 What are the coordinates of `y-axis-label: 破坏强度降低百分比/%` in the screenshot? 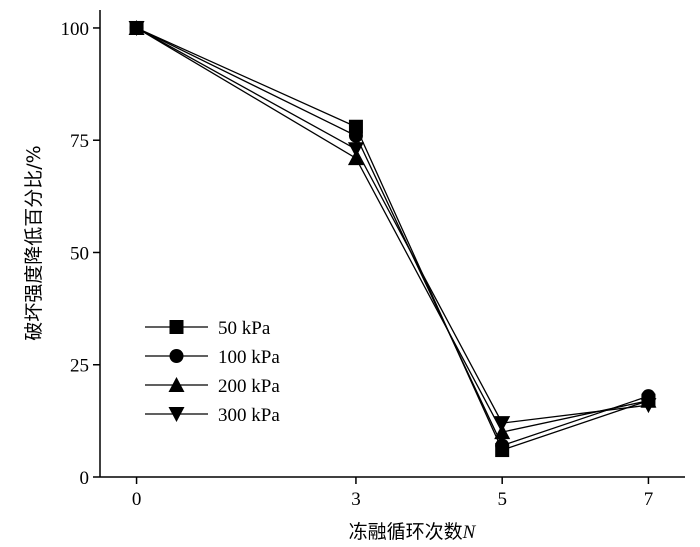 It's located at (34, 242).